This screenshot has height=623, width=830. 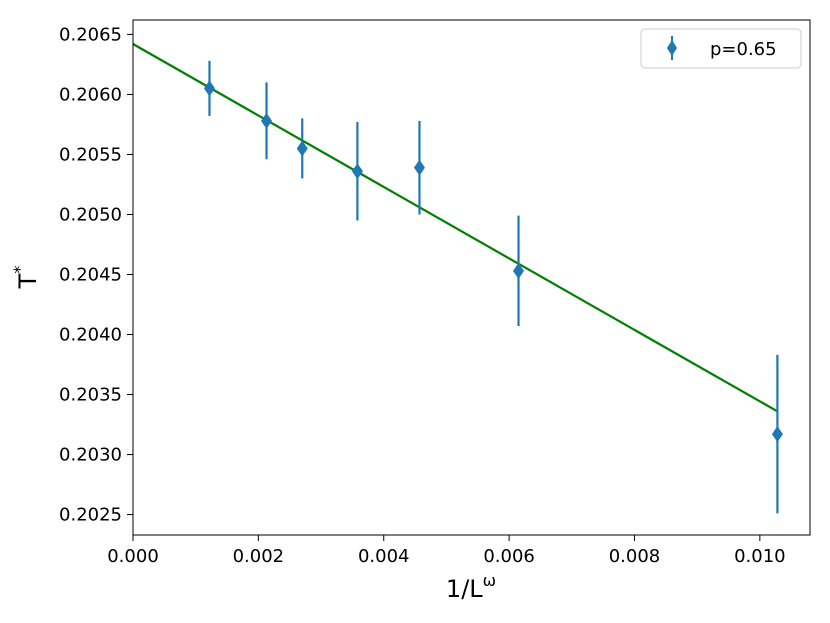 I want to click on y-tick-label: 0.2040, so click(x=90, y=335).